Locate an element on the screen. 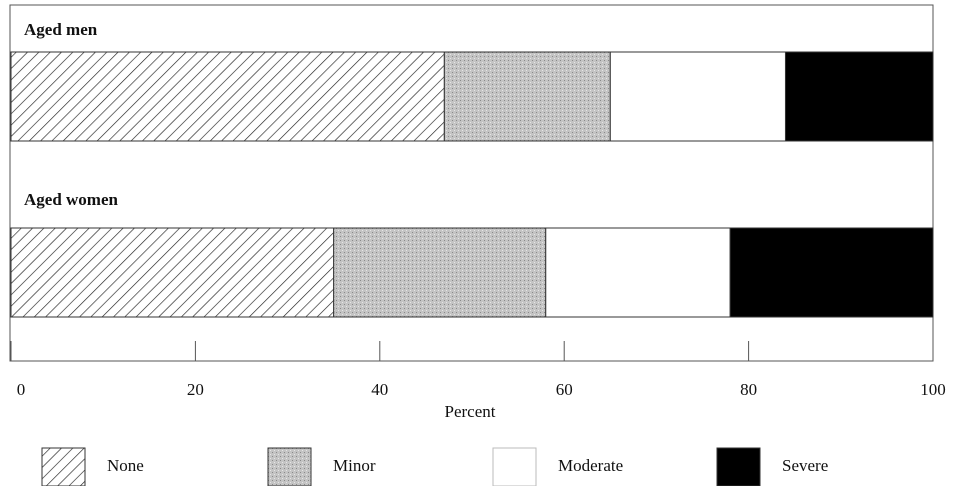 The image size is (962, 486). bar-aged-men-none is located at coordinates (227, 96).